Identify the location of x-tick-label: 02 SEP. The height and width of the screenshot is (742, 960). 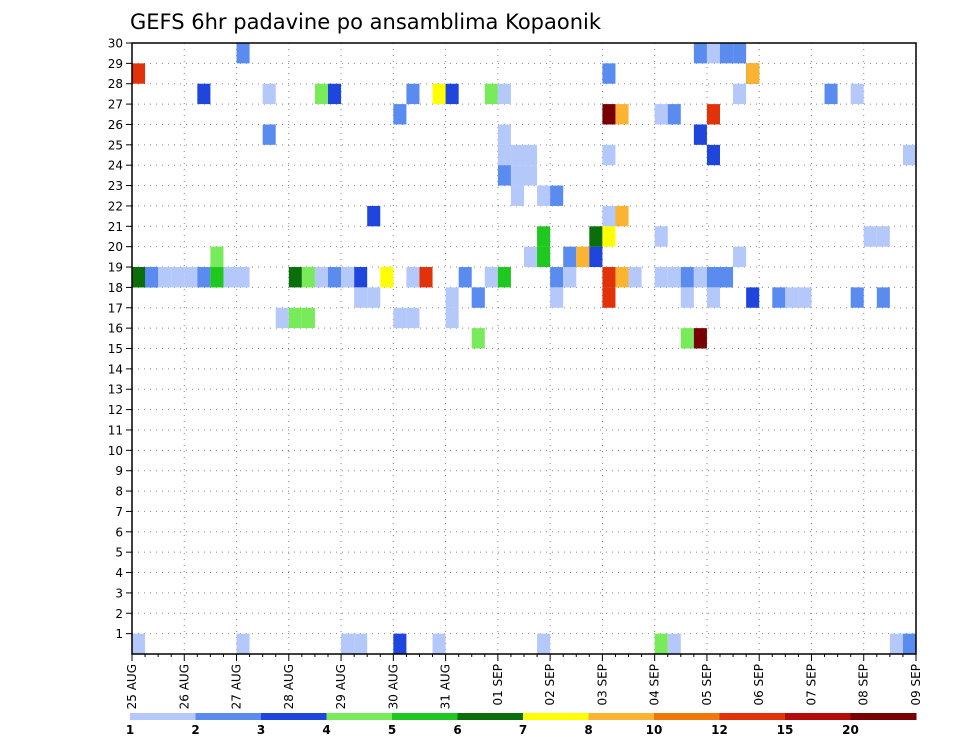
(550, 685).